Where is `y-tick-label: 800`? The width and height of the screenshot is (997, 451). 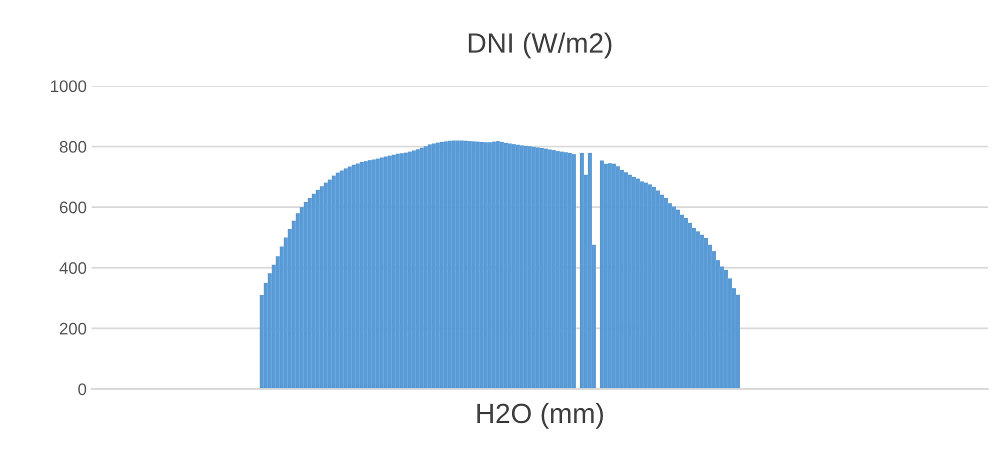 y-tick-label: 800 is located at coordinates (73, 146).